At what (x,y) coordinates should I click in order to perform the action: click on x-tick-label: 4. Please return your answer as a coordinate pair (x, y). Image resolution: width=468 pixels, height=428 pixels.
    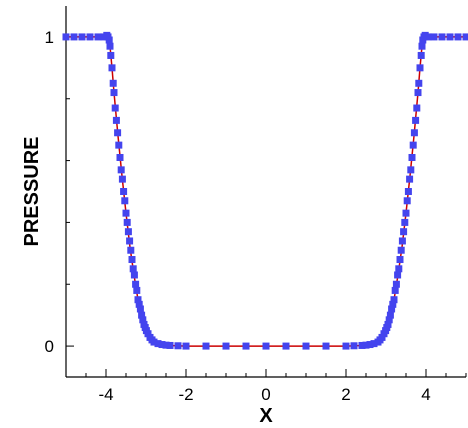
    Looking at the image, I should click on (425, 394).